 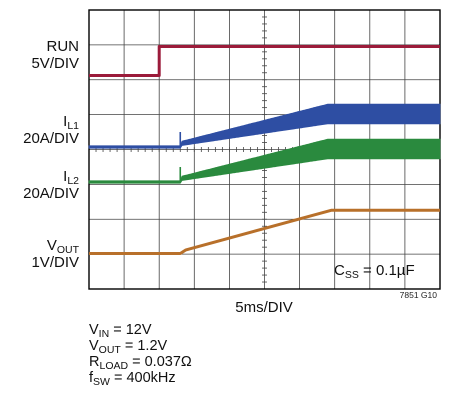 I want to click on vout-trace, so click(x=264, y=231).